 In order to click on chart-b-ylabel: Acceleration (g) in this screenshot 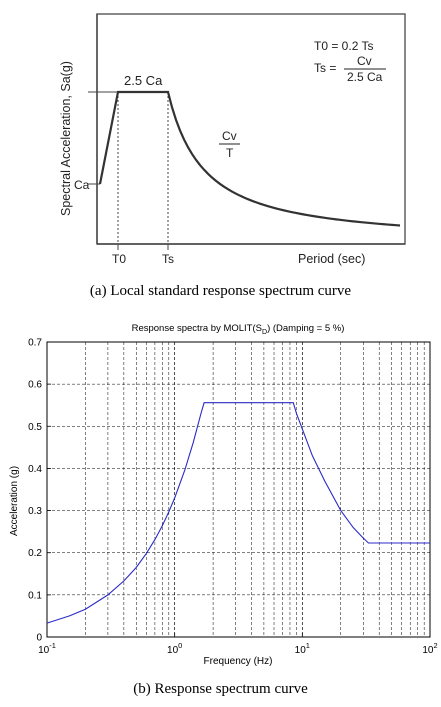, I will do `click(14, 501)`.